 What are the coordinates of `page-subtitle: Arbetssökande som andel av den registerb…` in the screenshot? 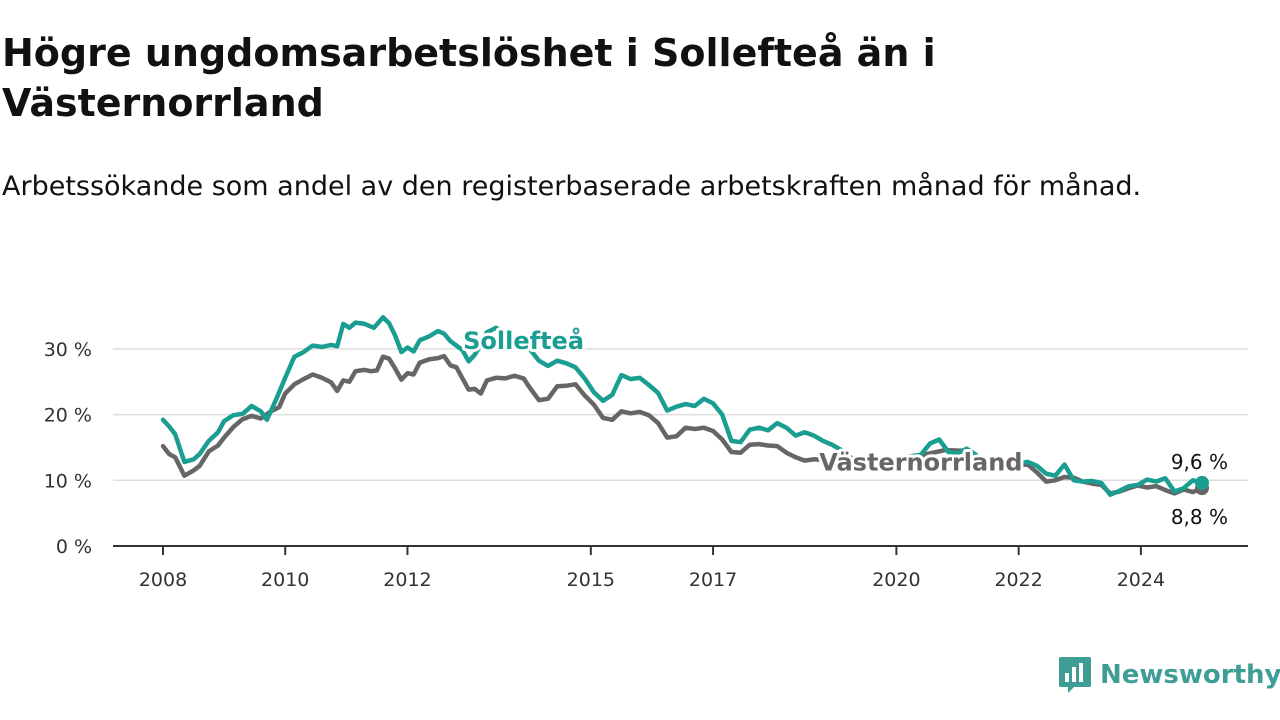 It's located at (572, 186).